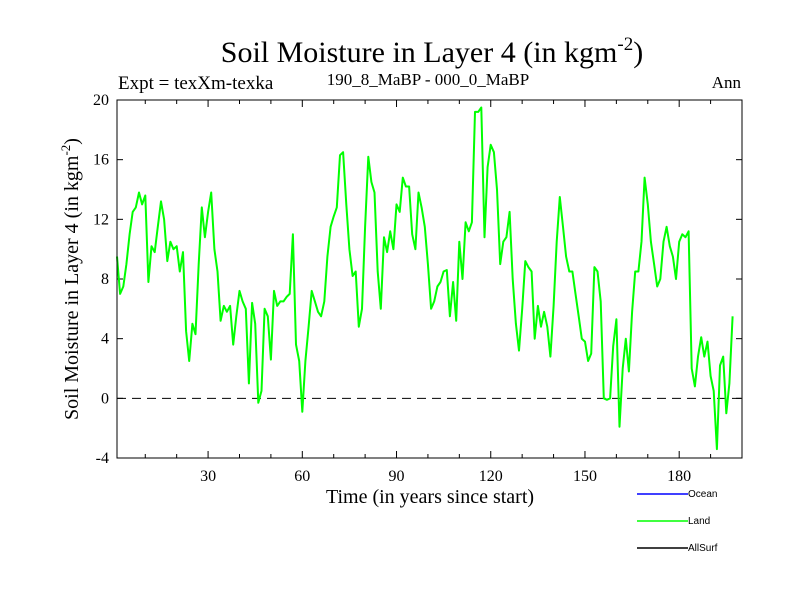  I want to click on x-tick-label: 150, so click(585, 476).